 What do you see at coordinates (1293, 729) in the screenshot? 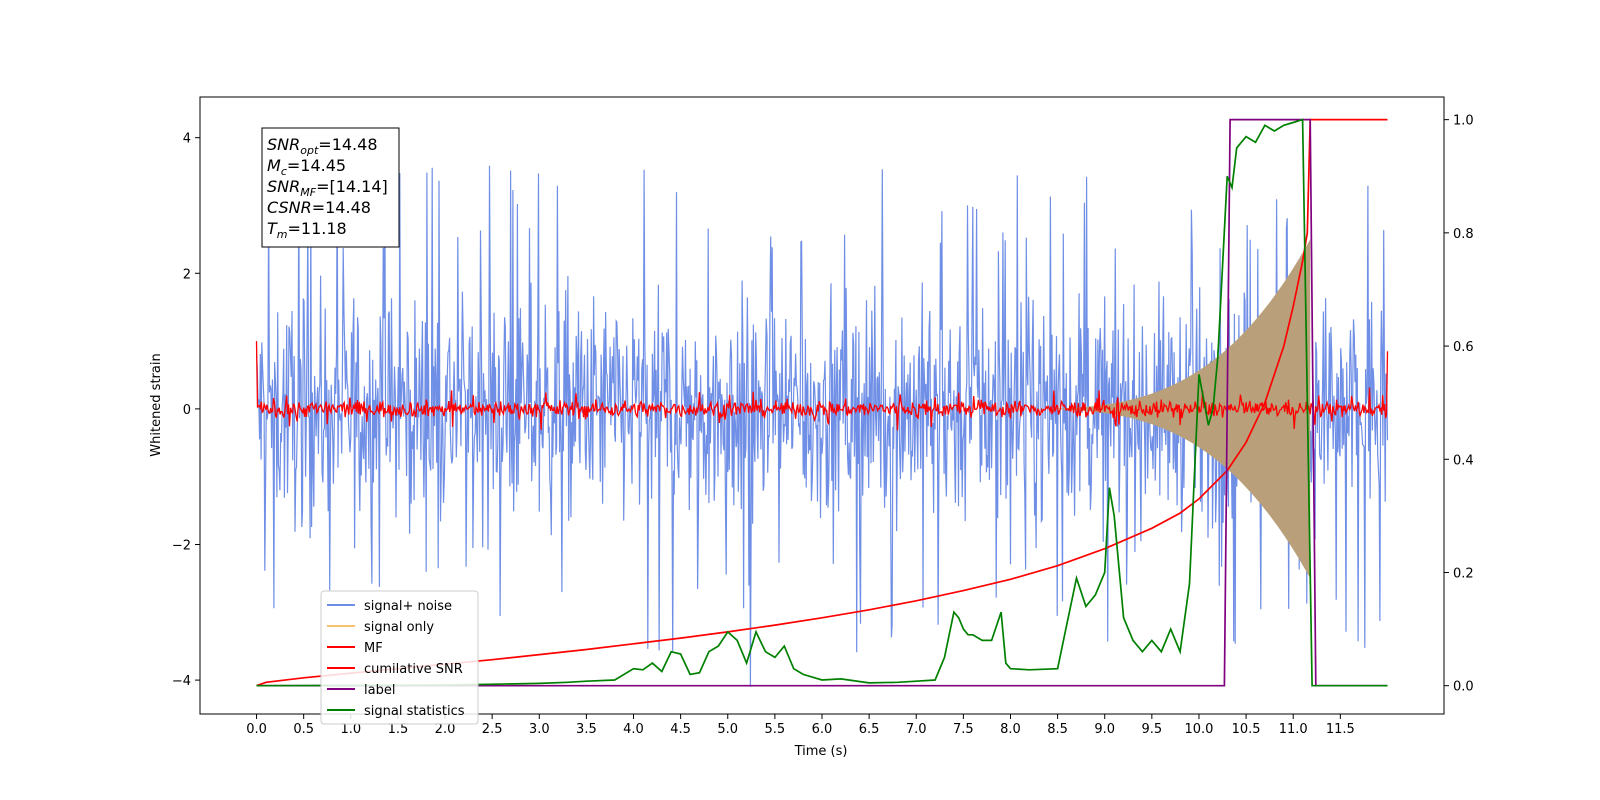
I see `x-tick-label: 11.0` at bounding box center [1293, 729].